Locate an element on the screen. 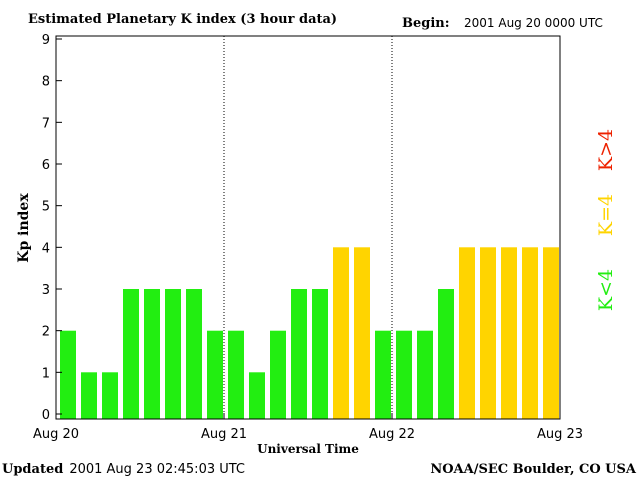 The width and height of the screenshot is (640, 480). y-tick-label: 4 is located at coordinates (46, 248).